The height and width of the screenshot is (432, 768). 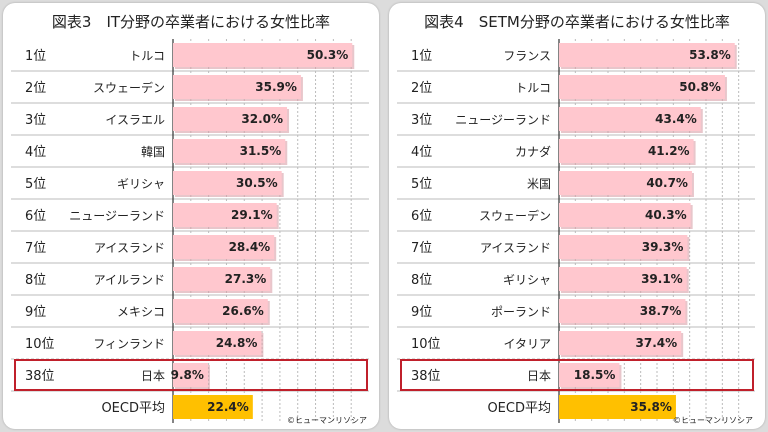 What do you see at coordinates (595, 375) in the screenshot?
I see `value-label: 18.5%` at bounding box center [595, 375].